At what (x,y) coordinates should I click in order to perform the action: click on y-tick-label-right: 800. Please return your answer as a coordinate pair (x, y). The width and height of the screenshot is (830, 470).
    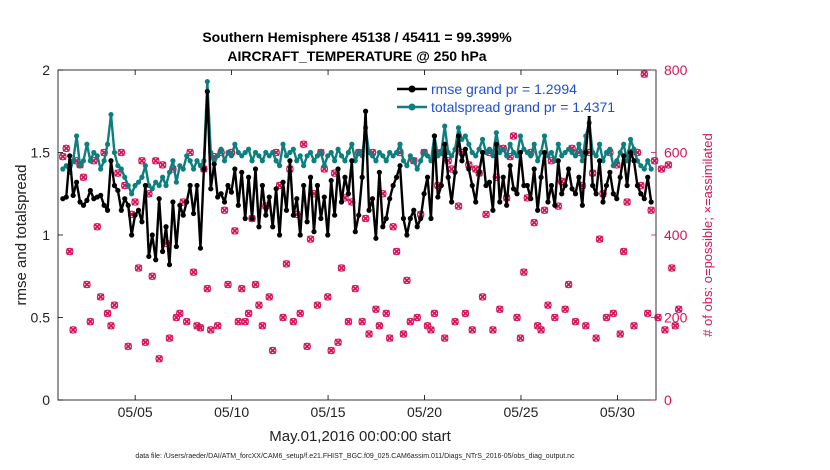
    Looking at the image, I should click on (676, 70).